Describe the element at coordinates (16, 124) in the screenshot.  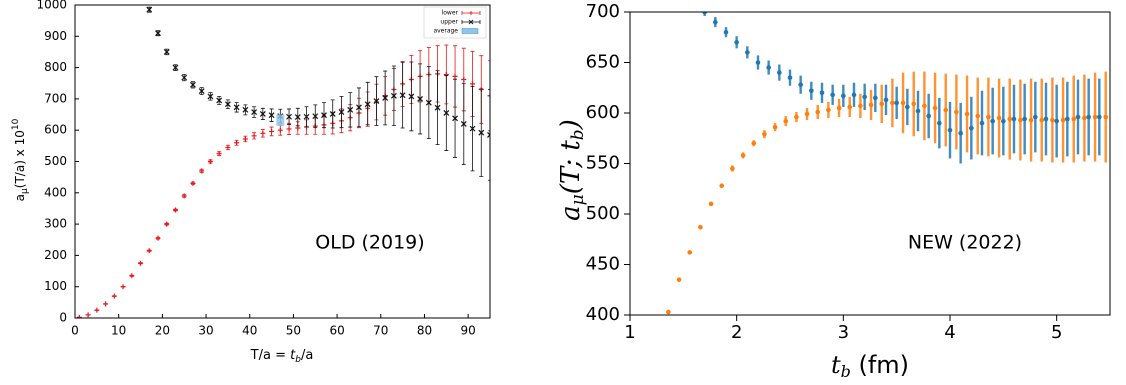
I see `label-part: 10` at that location.